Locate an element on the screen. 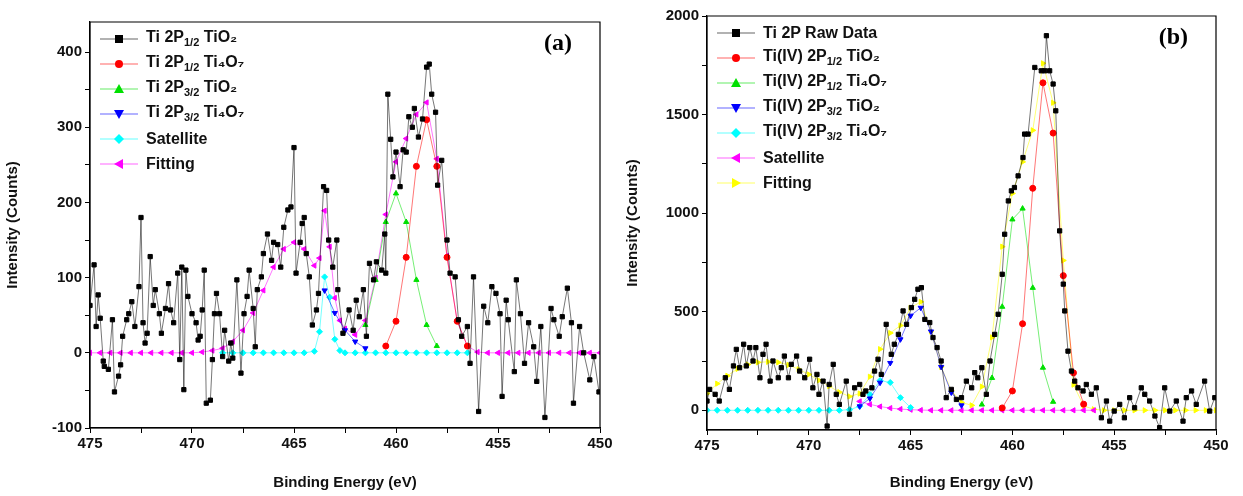  legend-label: Ti 2P$_{1/2}$ TiO₂ is located at coordinates (192, 38).